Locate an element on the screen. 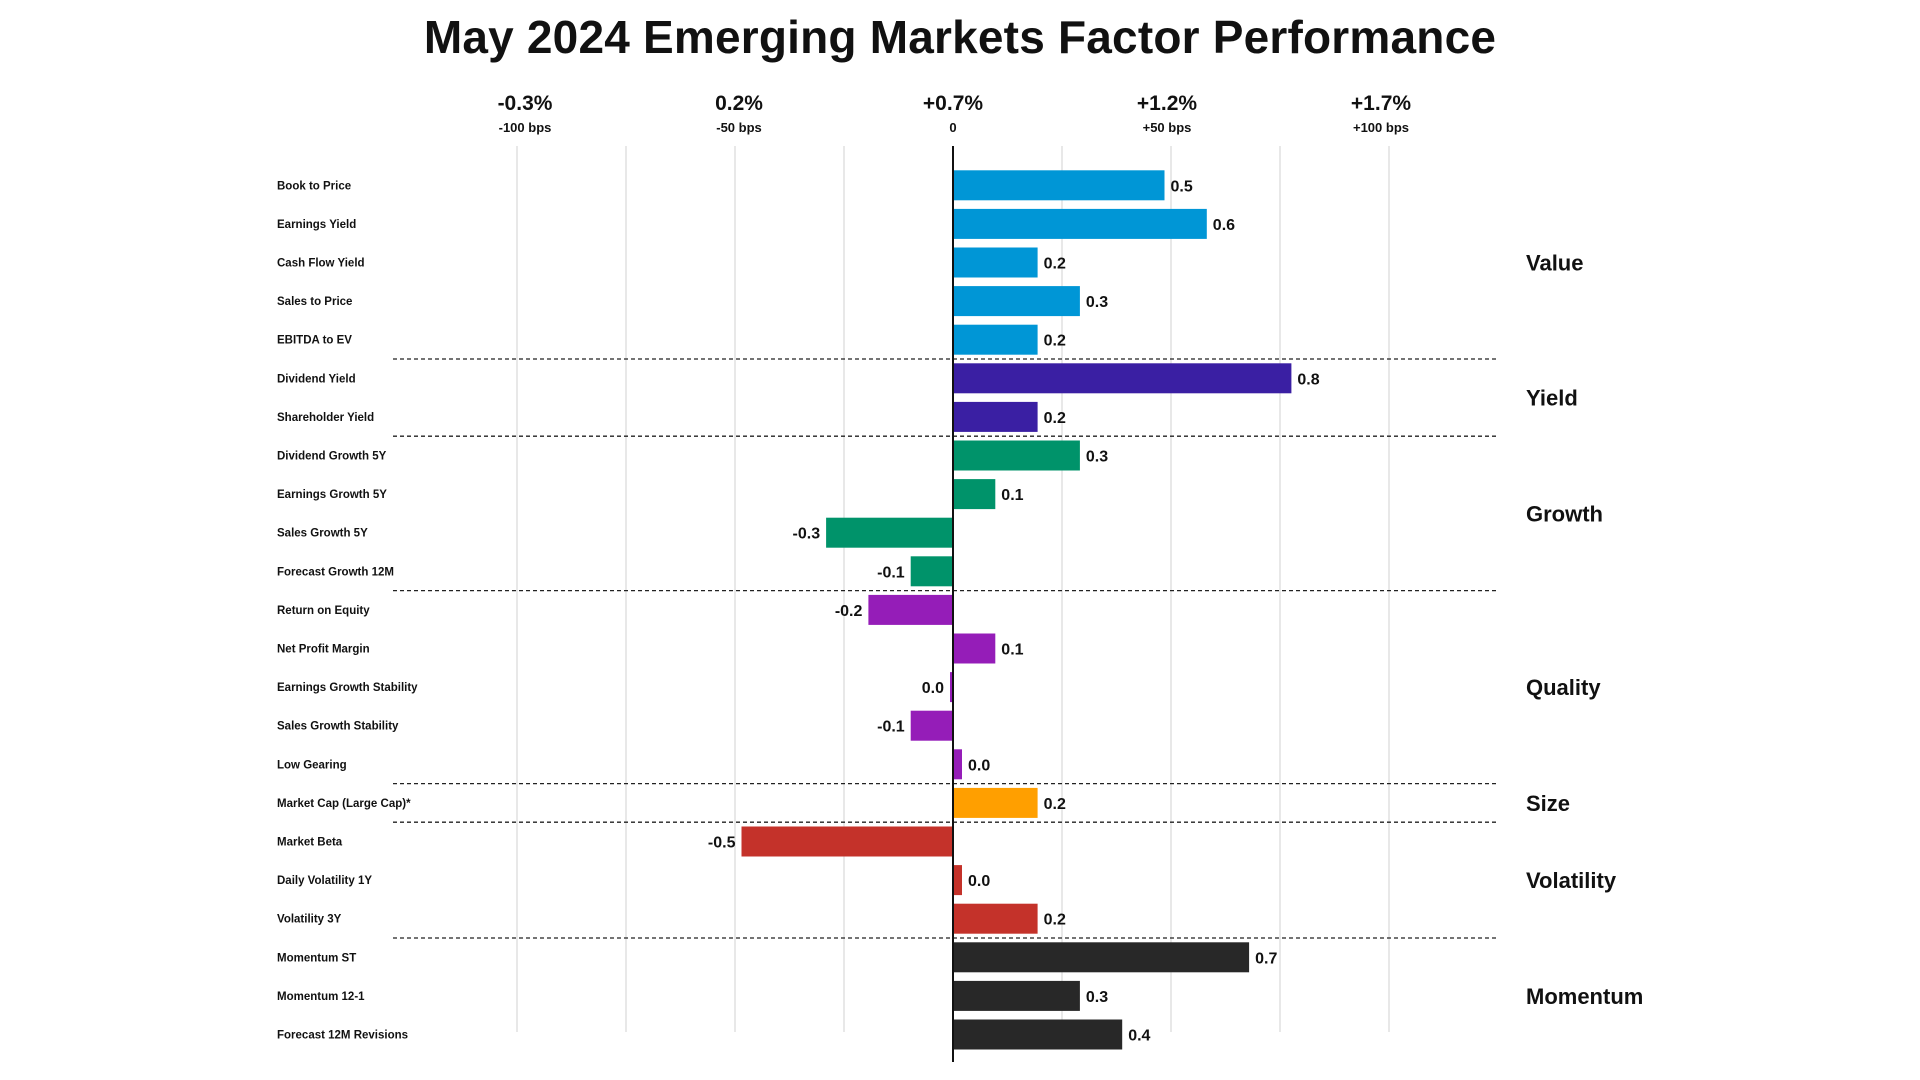  tick-label: 0.2% is located at coordinates (739, 103).